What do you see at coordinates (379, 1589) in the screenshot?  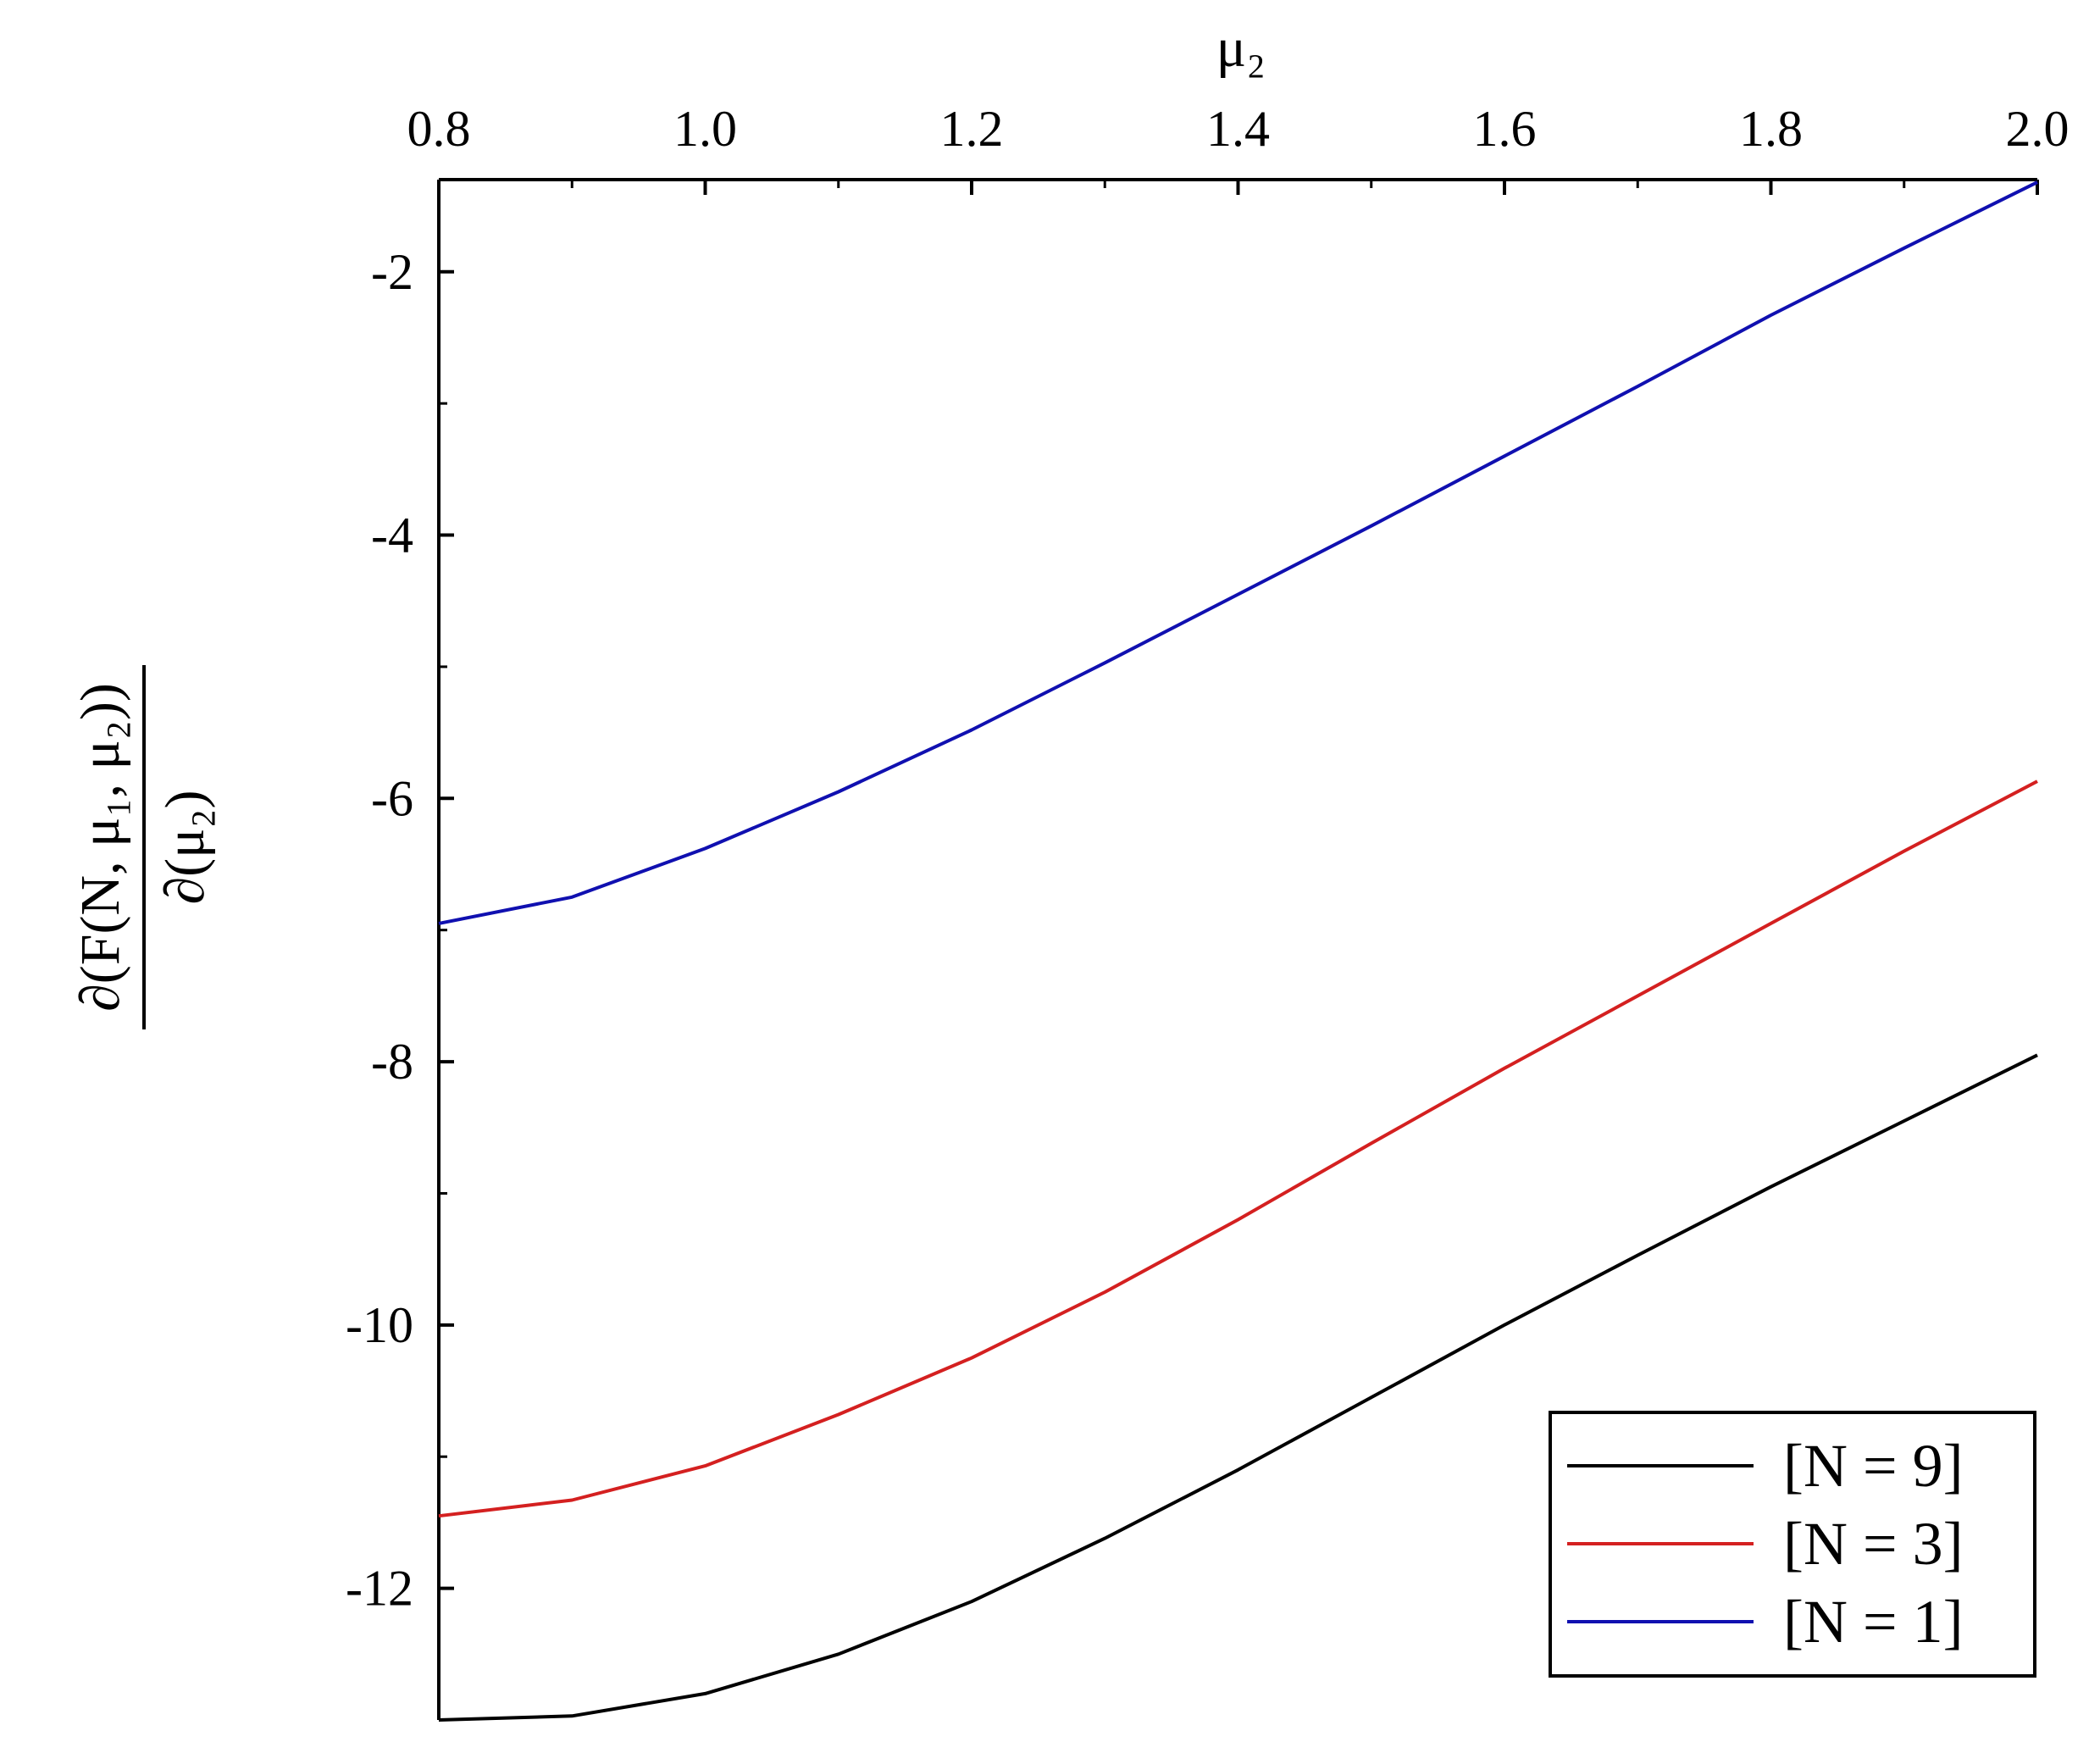 I see `y-tick-label: -12` at bounding box center [379, 1589].